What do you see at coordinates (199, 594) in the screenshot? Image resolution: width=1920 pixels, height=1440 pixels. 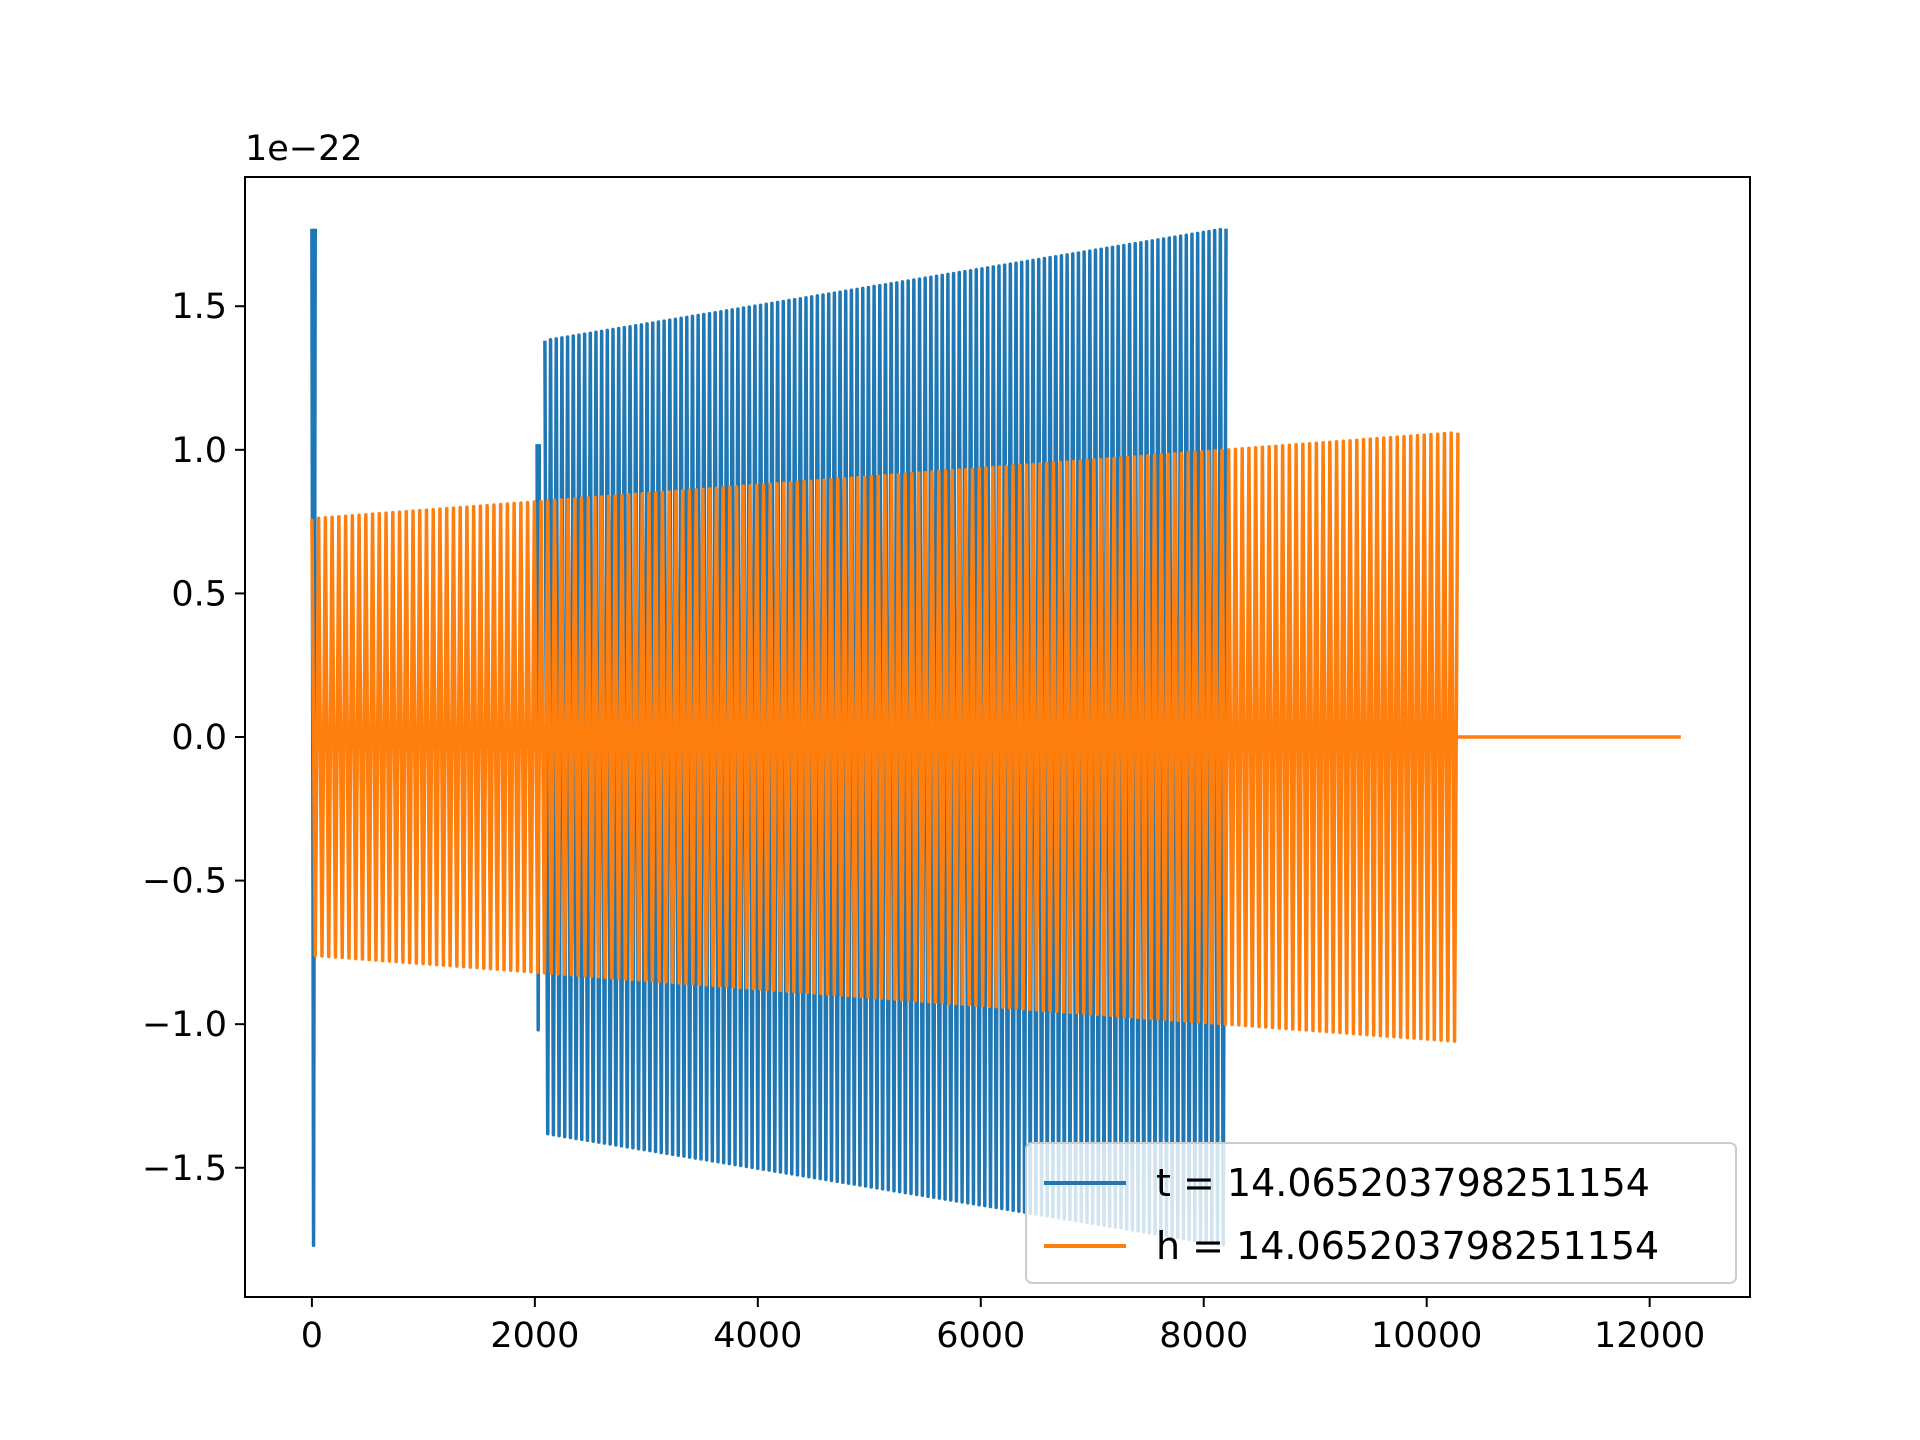 I see `y-tick-label: 0.5` at bounding box center [199, 594].